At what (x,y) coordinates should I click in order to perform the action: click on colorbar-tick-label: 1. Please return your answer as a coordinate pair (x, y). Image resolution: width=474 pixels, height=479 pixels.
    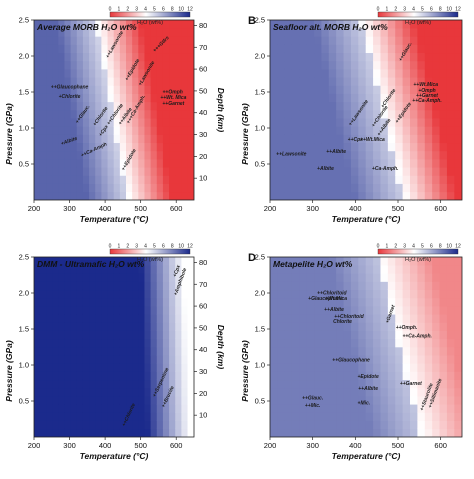
    Looking at the image, I should click on (386, 10).